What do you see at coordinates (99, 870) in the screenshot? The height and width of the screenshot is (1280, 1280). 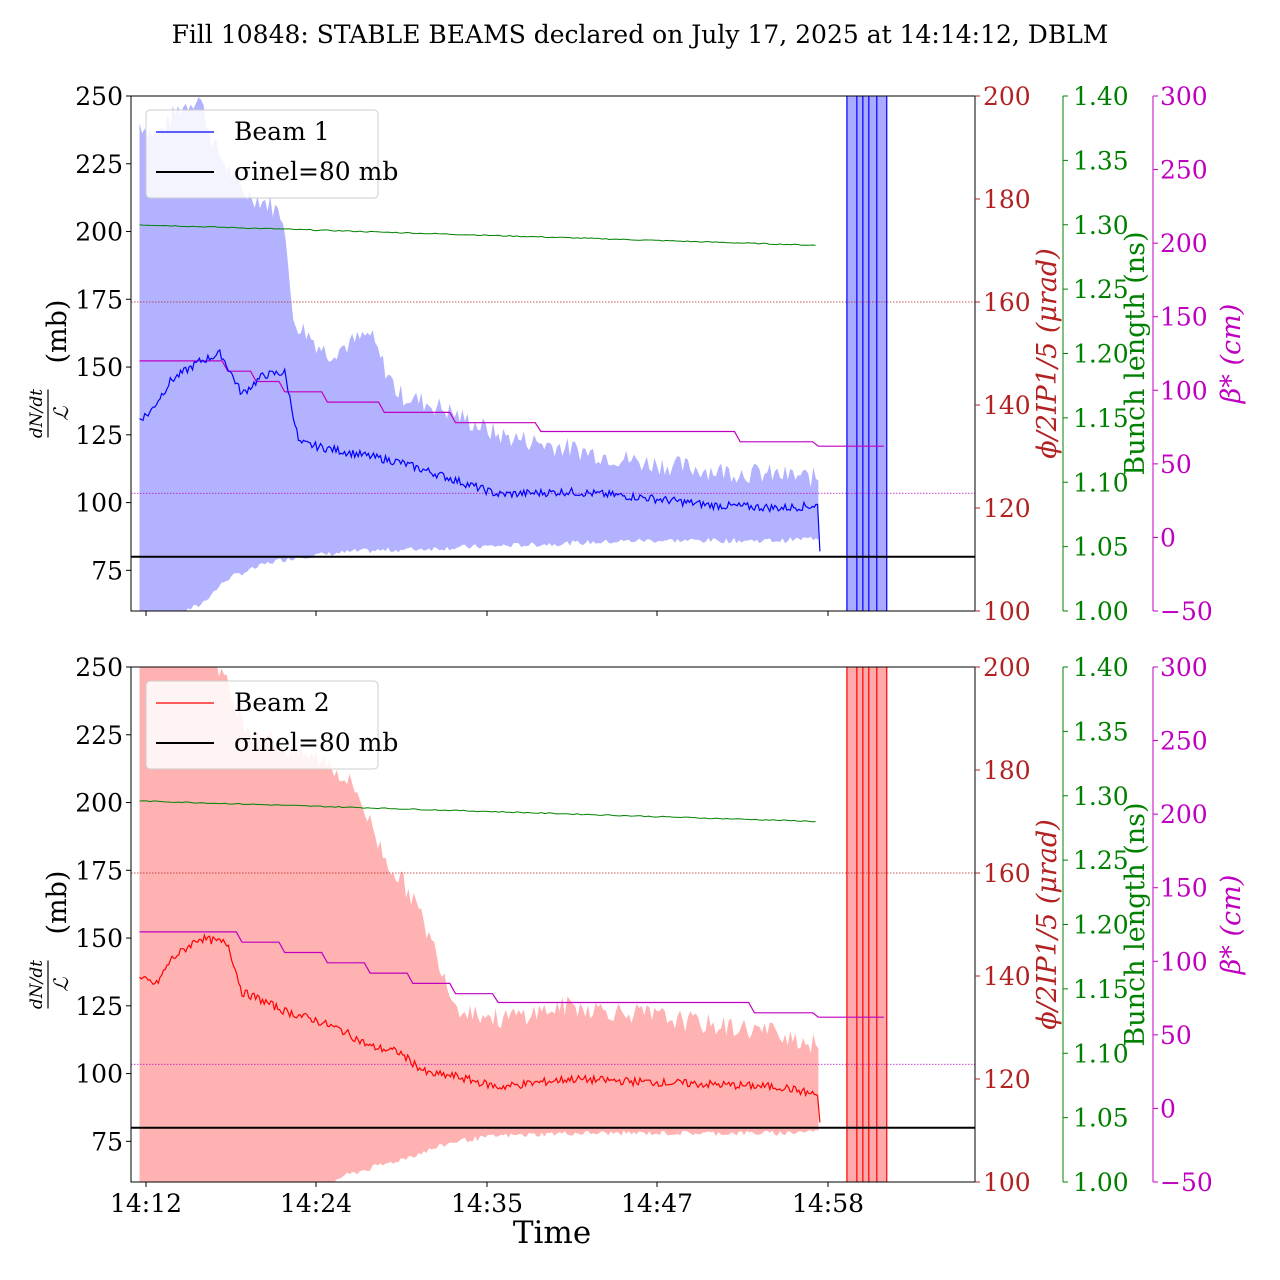 I see `y-tick-label: 175` at bounding box center [99, 870].